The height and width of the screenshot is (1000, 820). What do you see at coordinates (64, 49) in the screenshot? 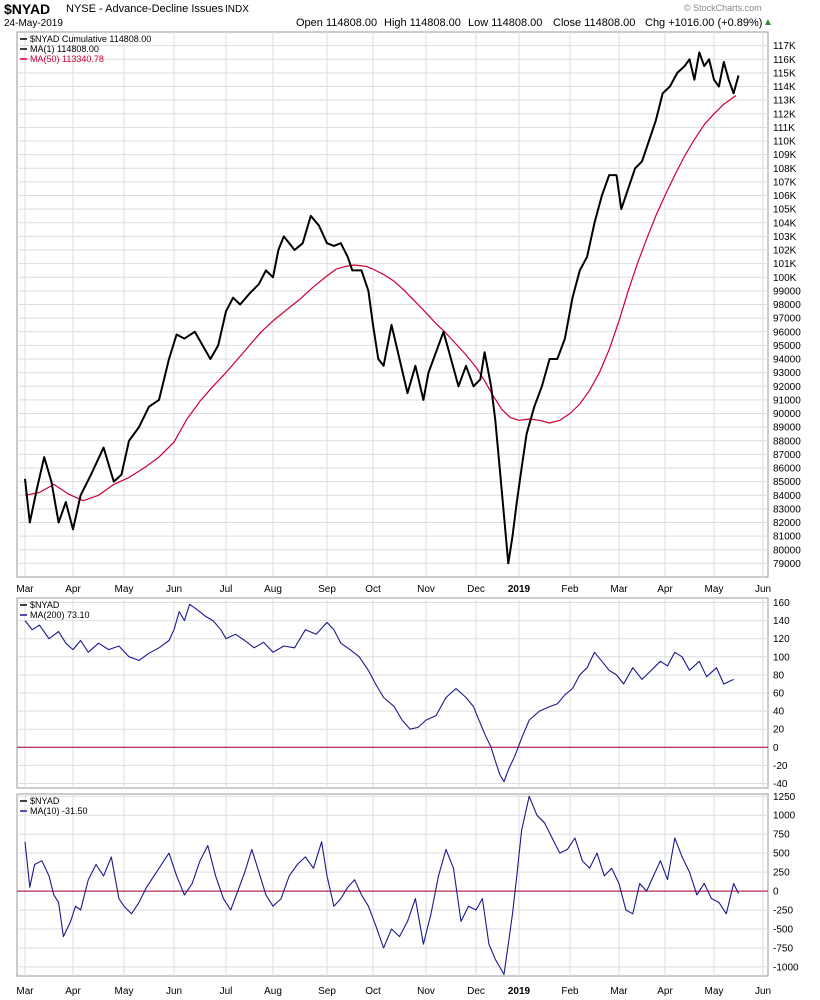
I see `legend-label: MA(1) 114808.00` at bounding box center [64, 49].